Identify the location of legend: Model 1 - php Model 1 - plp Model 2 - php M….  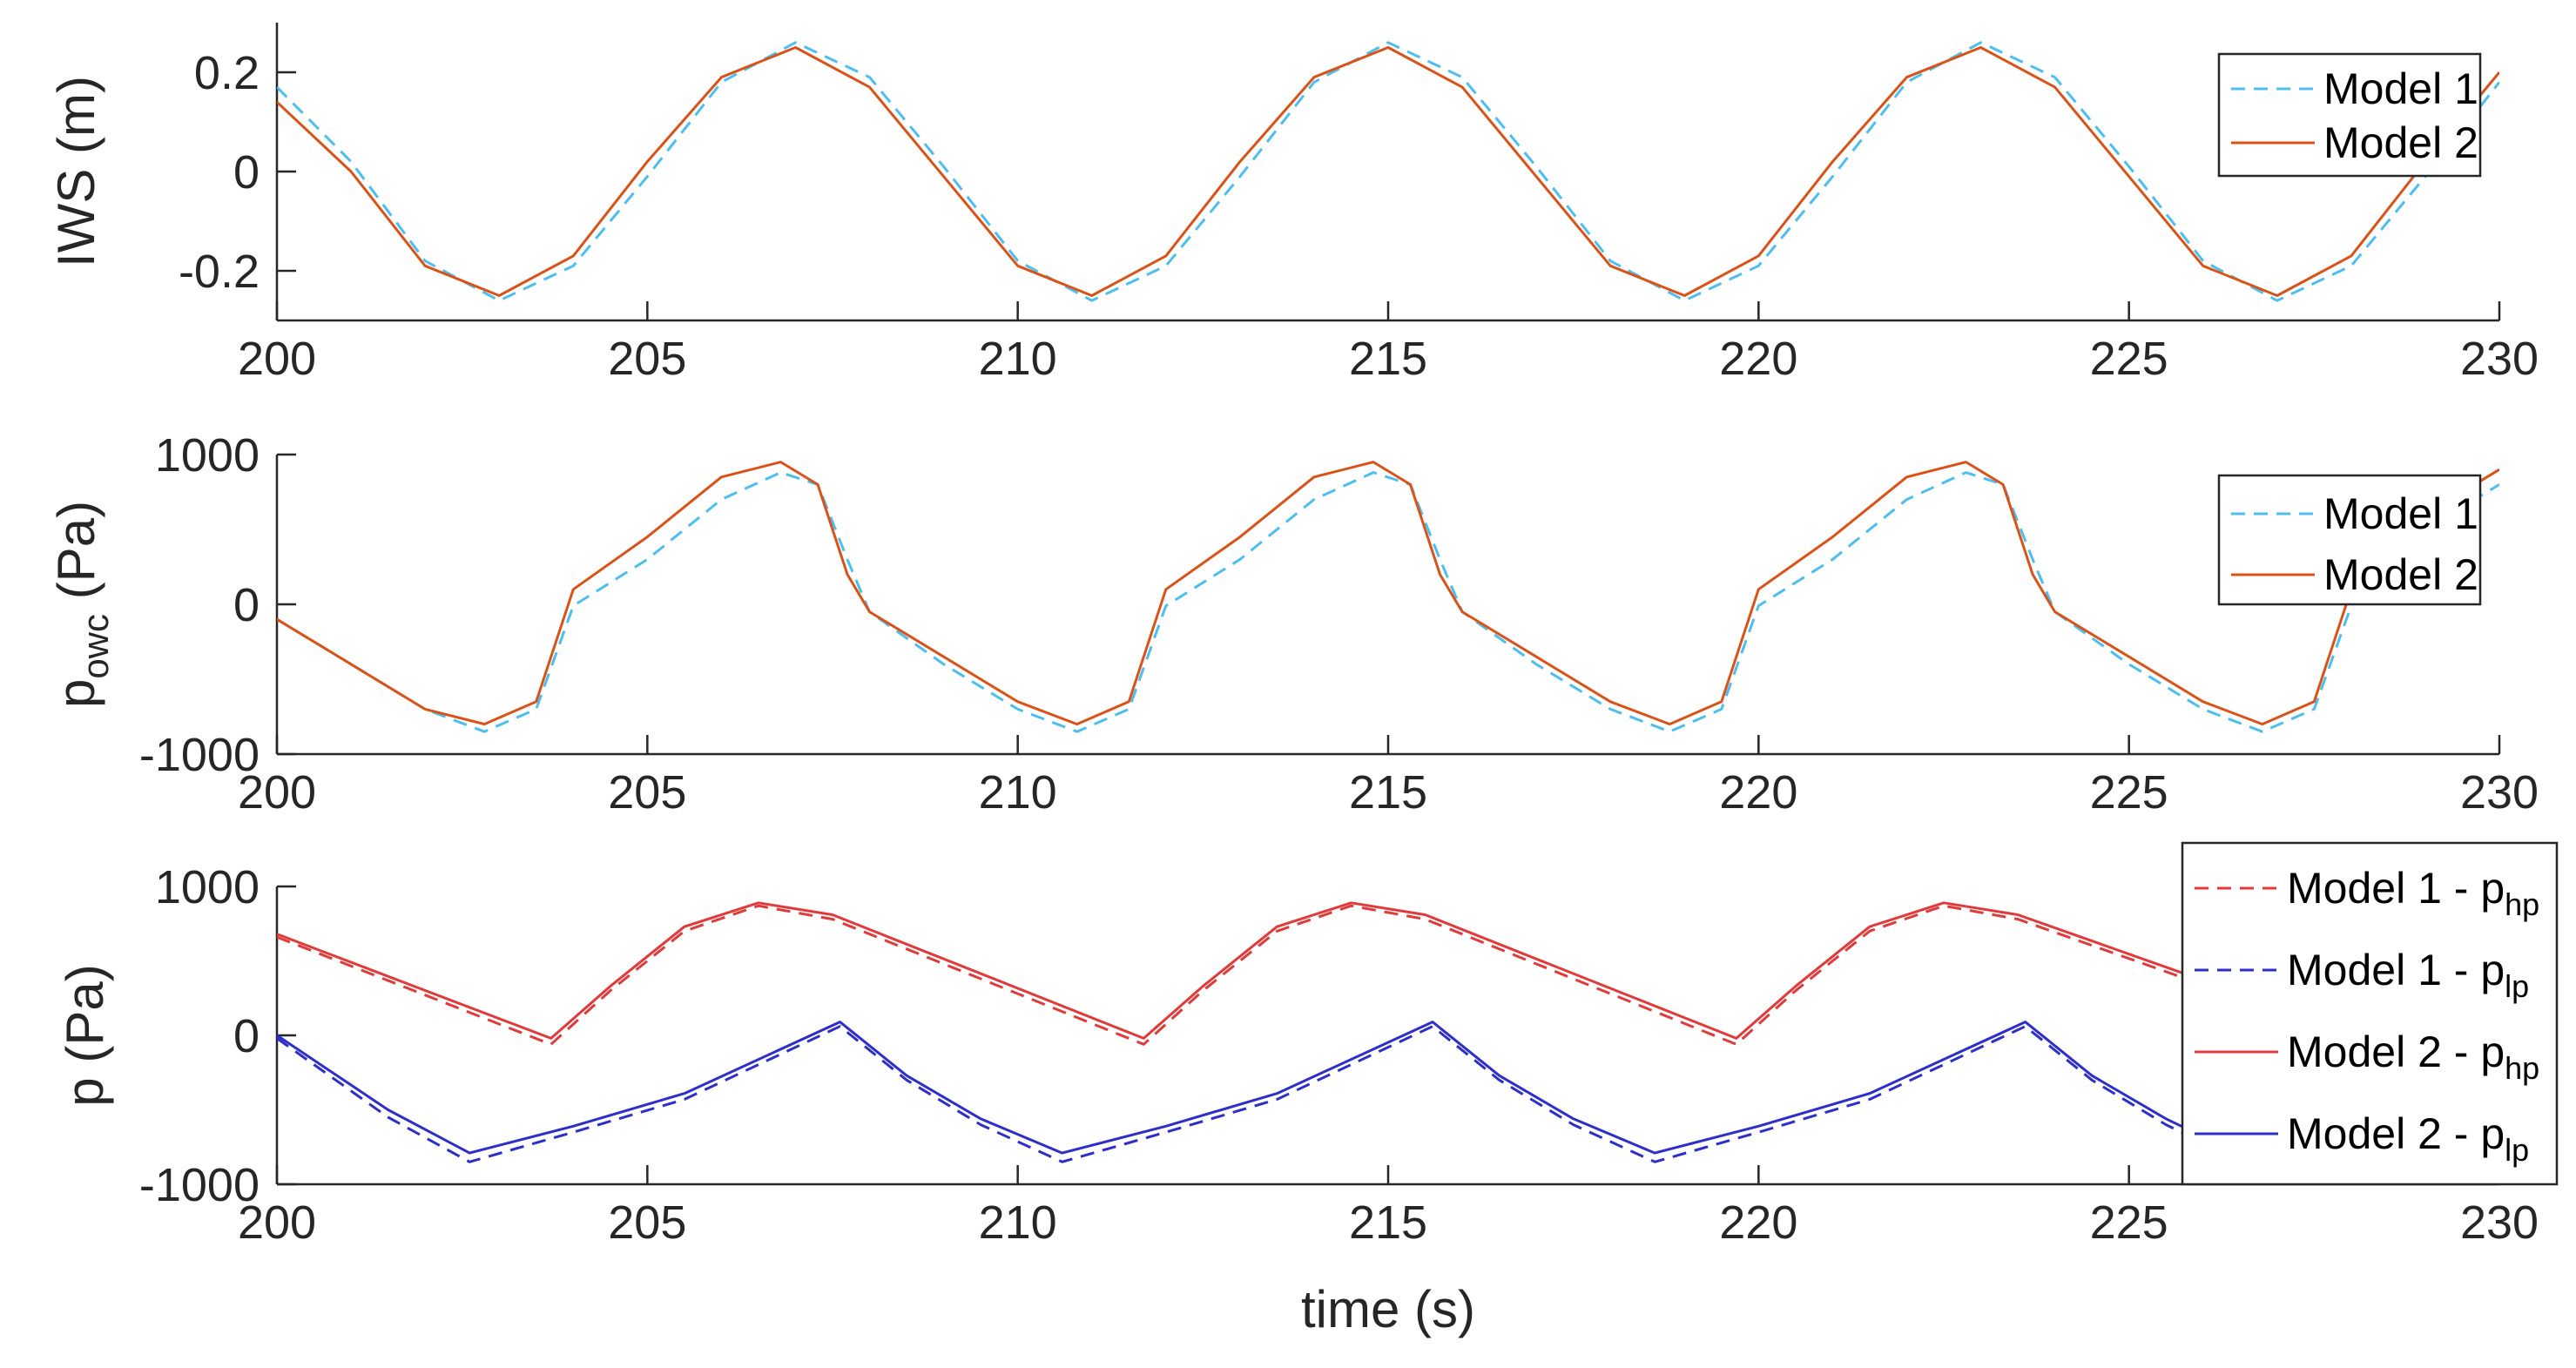
(2370, 1013).